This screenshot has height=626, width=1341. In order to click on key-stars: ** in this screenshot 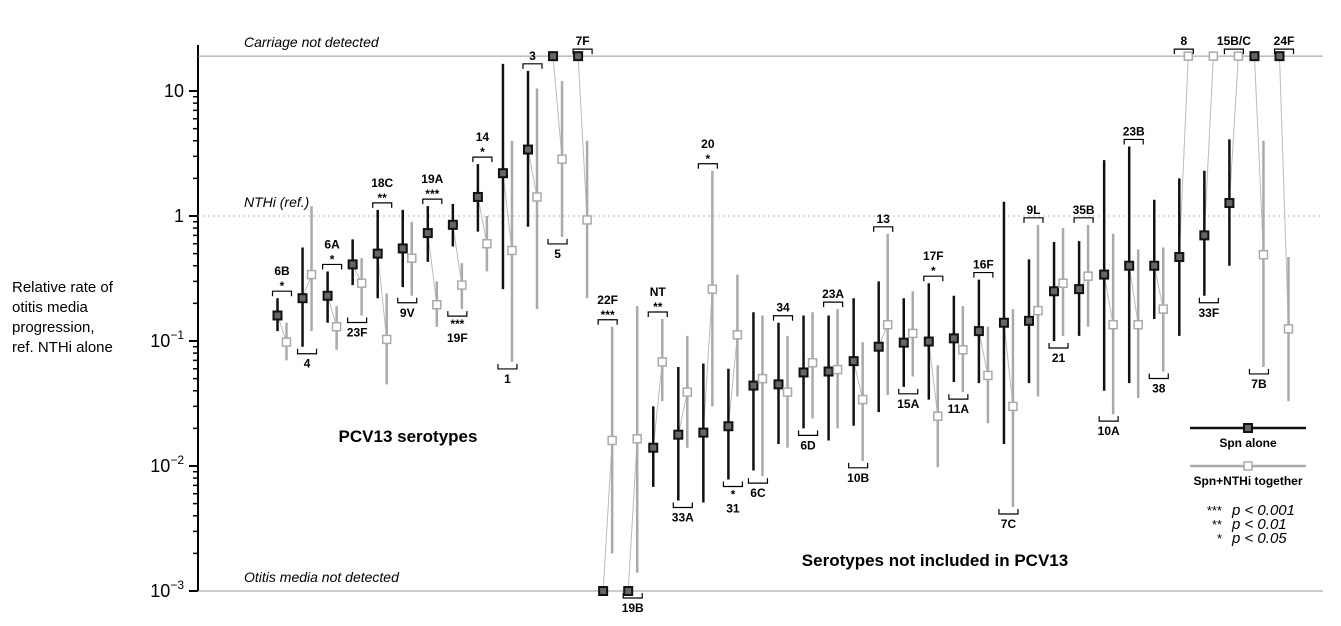, I will do `click(1217, 524)`.